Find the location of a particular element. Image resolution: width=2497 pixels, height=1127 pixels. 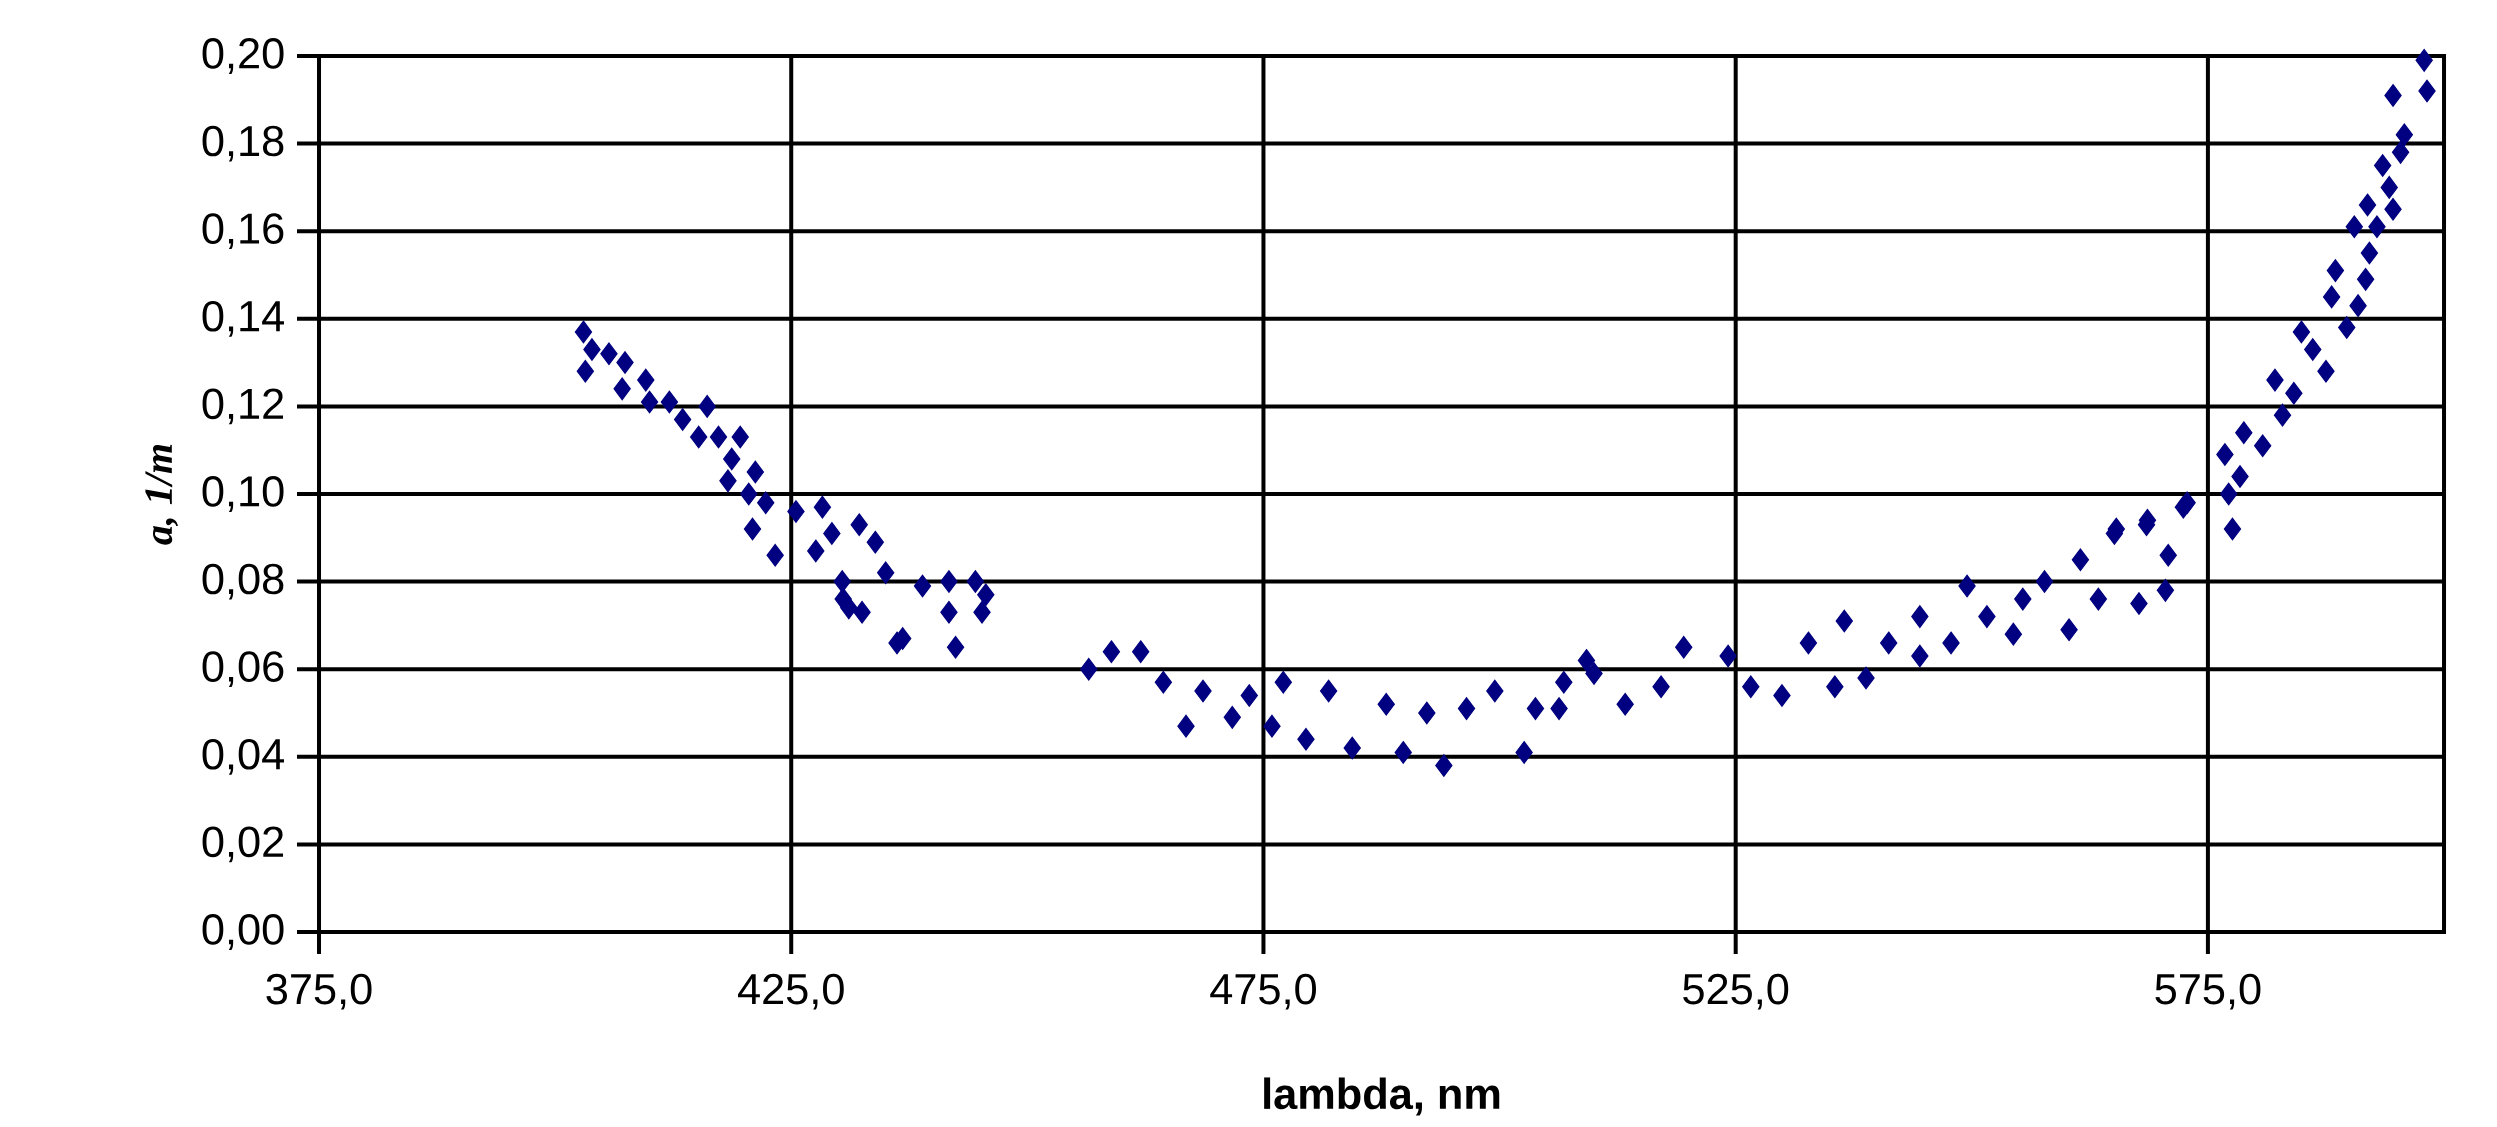

y-tick-label: 0,06 is located at coordinates (243, 669).